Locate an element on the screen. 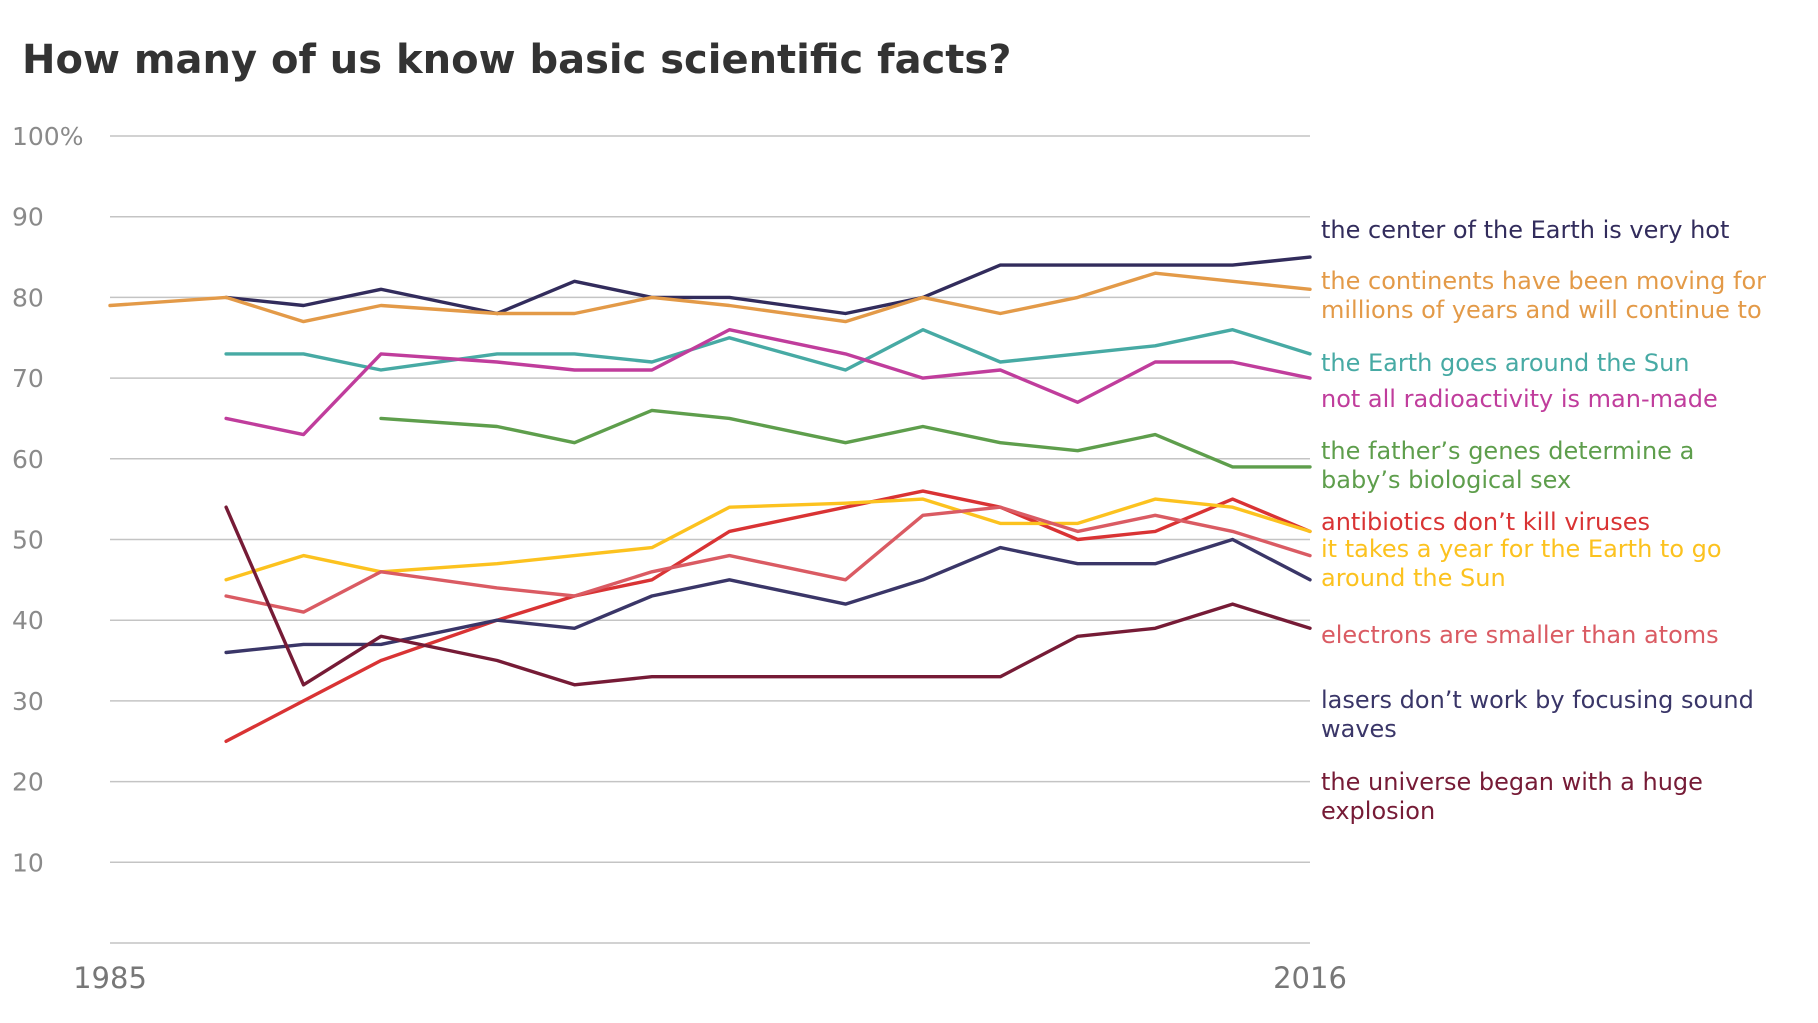 The height and width of the screenshot is (1023, 1818). series-label-line: the continents have been moving for is located at coordinates (1543, 281).